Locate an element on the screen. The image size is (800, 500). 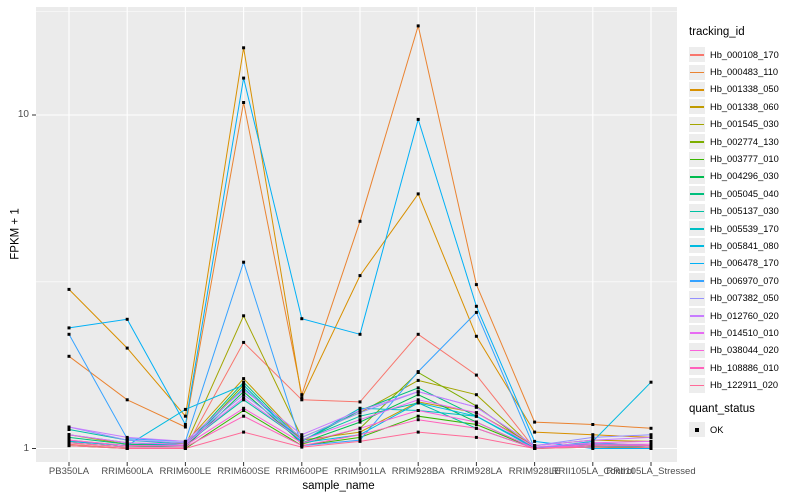
legend-item-Hb_038044_020: Hb_038044_020 is located at coordinates (744, 350).